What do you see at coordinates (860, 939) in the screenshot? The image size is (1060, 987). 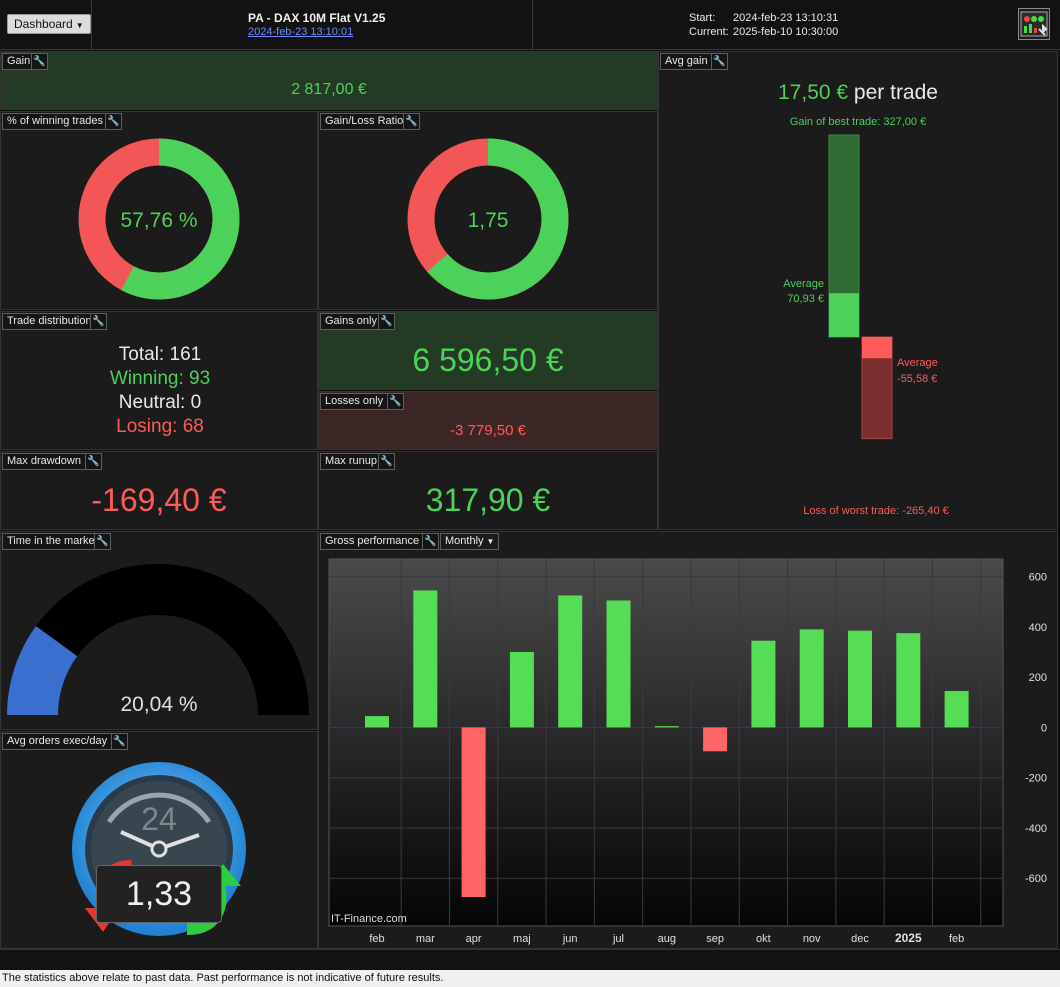 I see `x-tick-label: dec` at bounding box center [860, 939].